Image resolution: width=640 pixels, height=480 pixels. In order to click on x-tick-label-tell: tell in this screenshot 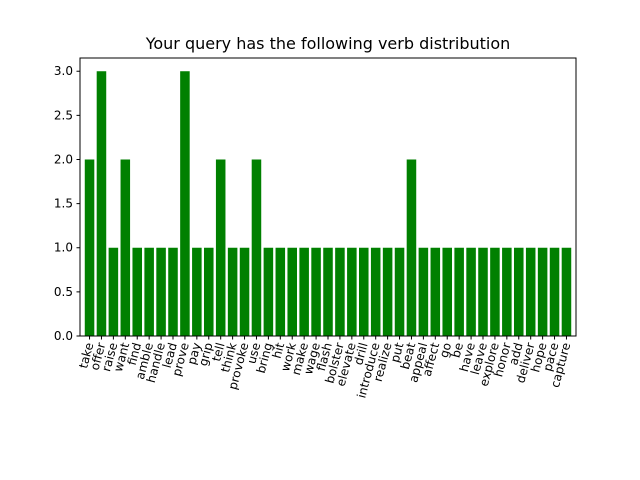, I will do `click(218, 352)`.